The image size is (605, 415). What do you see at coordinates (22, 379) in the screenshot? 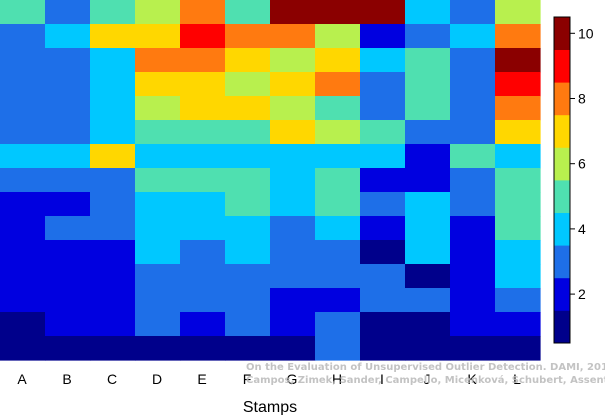
I see `x-tick-label-A: A` at bounding box center [22, 379].